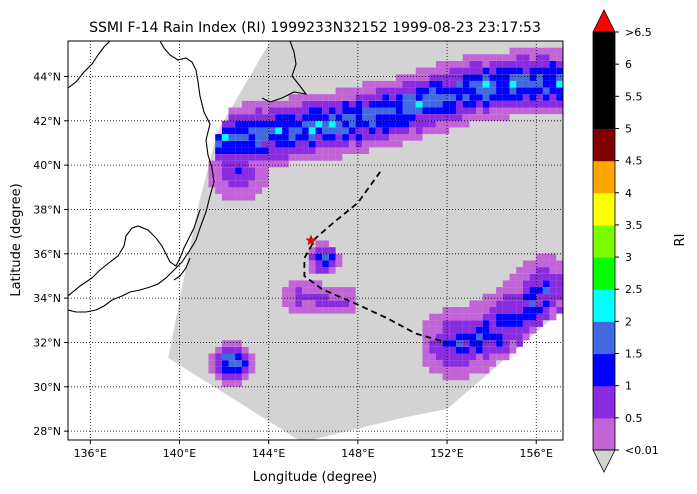  Describe the element at coordinates (50, 254) in the screenshot. I see `y-axis-ticks: 28°N 30°N 32°N 34°N 36°N 38°N 40°N 42°N 44°N` at that location.